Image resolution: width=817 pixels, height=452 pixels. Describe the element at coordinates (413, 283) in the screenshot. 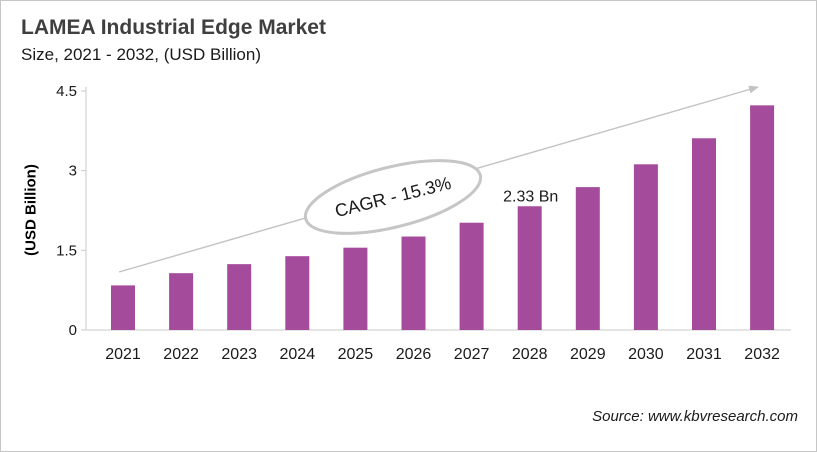

I see `bar-2026` at that location.